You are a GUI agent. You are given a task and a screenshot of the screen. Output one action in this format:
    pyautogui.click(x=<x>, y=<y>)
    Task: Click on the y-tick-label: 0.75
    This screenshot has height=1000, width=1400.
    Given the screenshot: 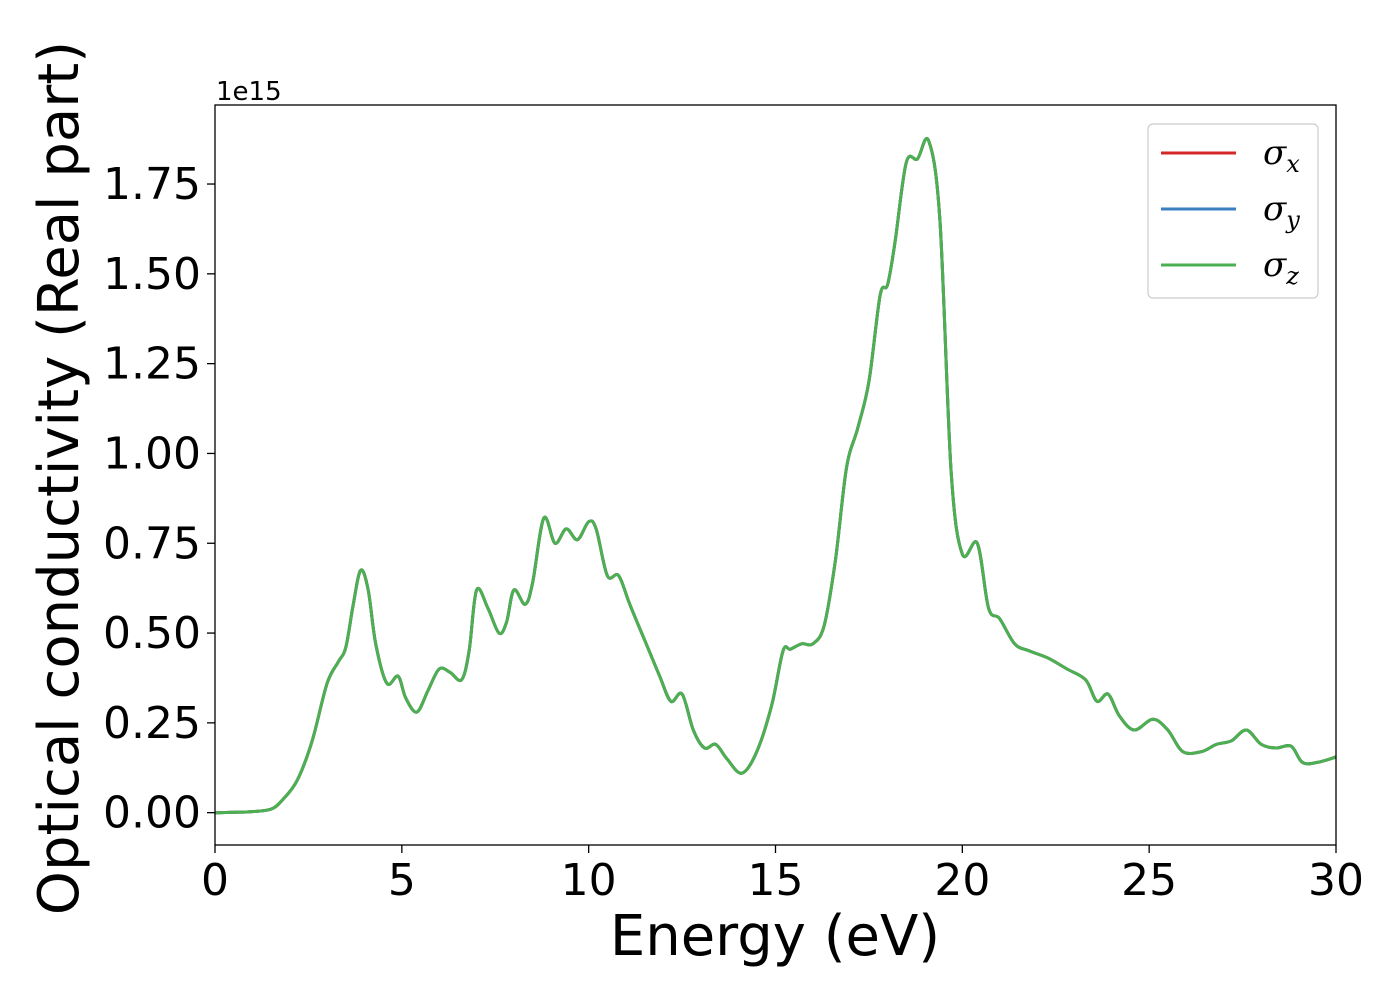 What is the action you would take?
    pyautogui.click(x=152, y=543)
    